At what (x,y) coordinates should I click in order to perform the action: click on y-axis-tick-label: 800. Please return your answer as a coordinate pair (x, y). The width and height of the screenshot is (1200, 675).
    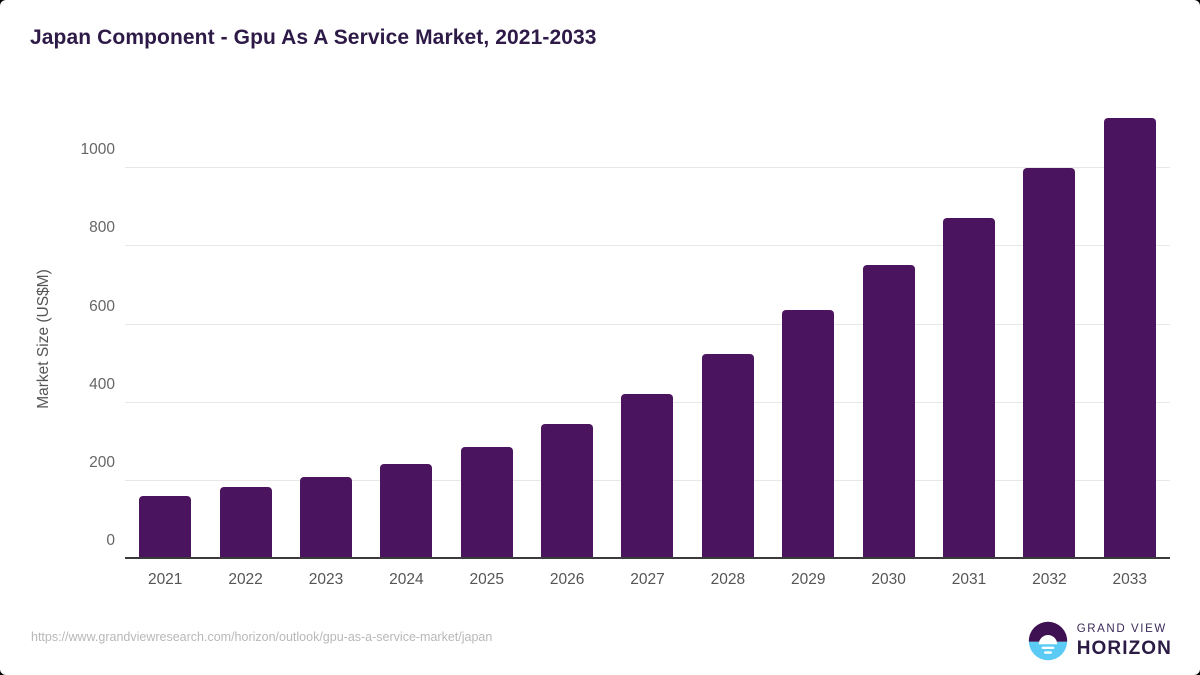
    Looking at the image, I should click on (102, 228).